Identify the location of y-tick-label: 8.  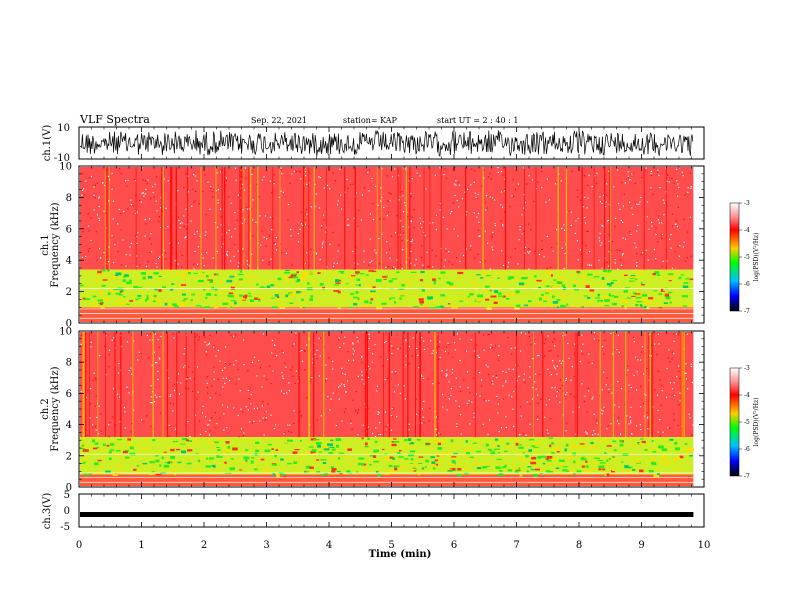
(69, 363).